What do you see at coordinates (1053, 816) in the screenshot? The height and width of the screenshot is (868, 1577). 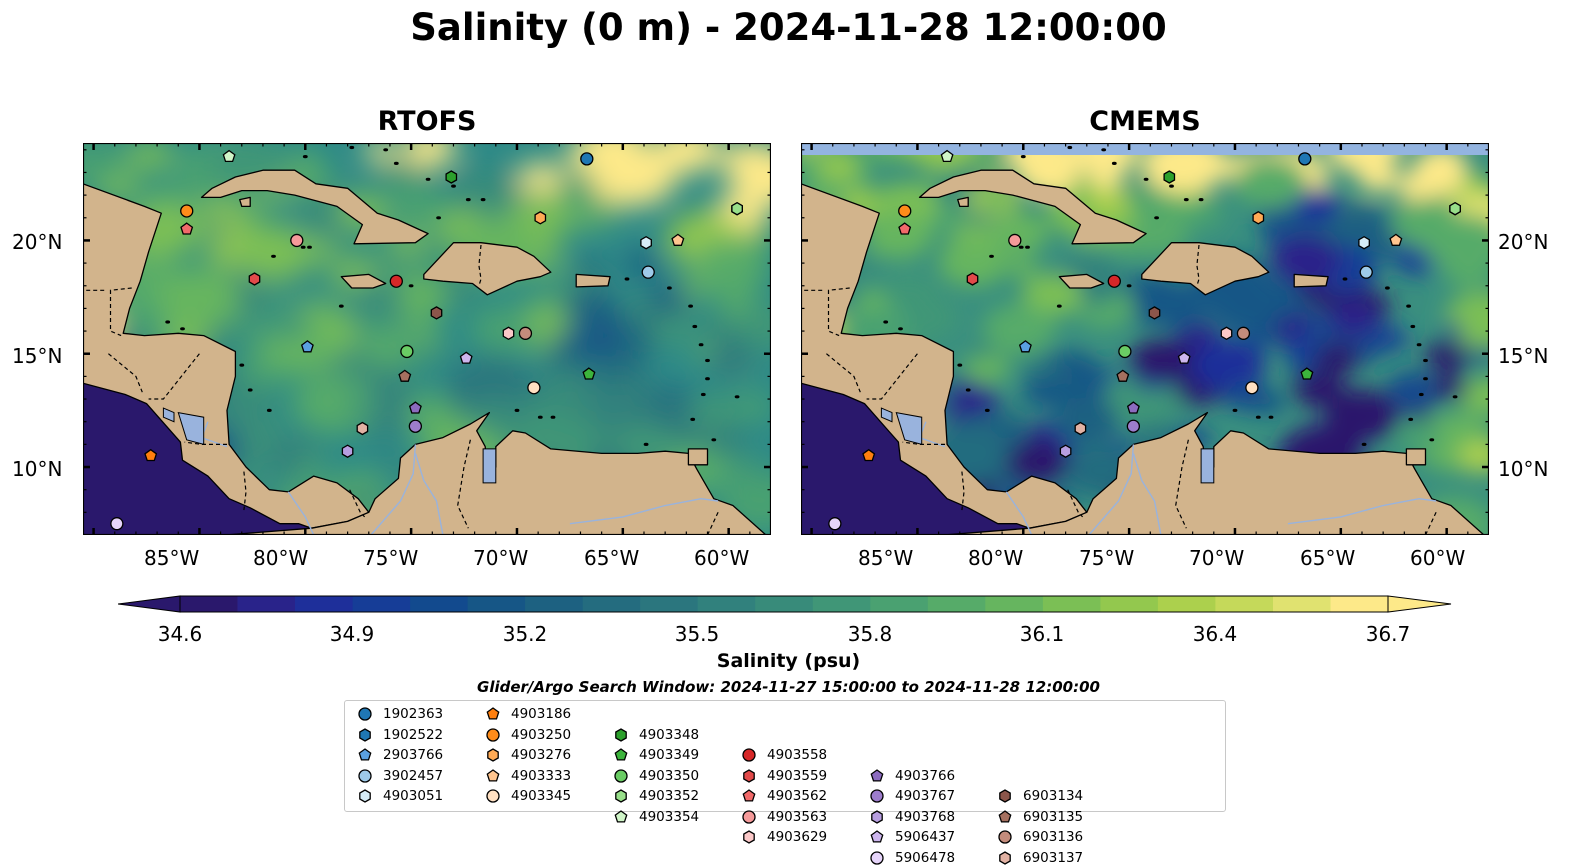 I see `legend-label: 6903135` at bounding box center [1053, 816].